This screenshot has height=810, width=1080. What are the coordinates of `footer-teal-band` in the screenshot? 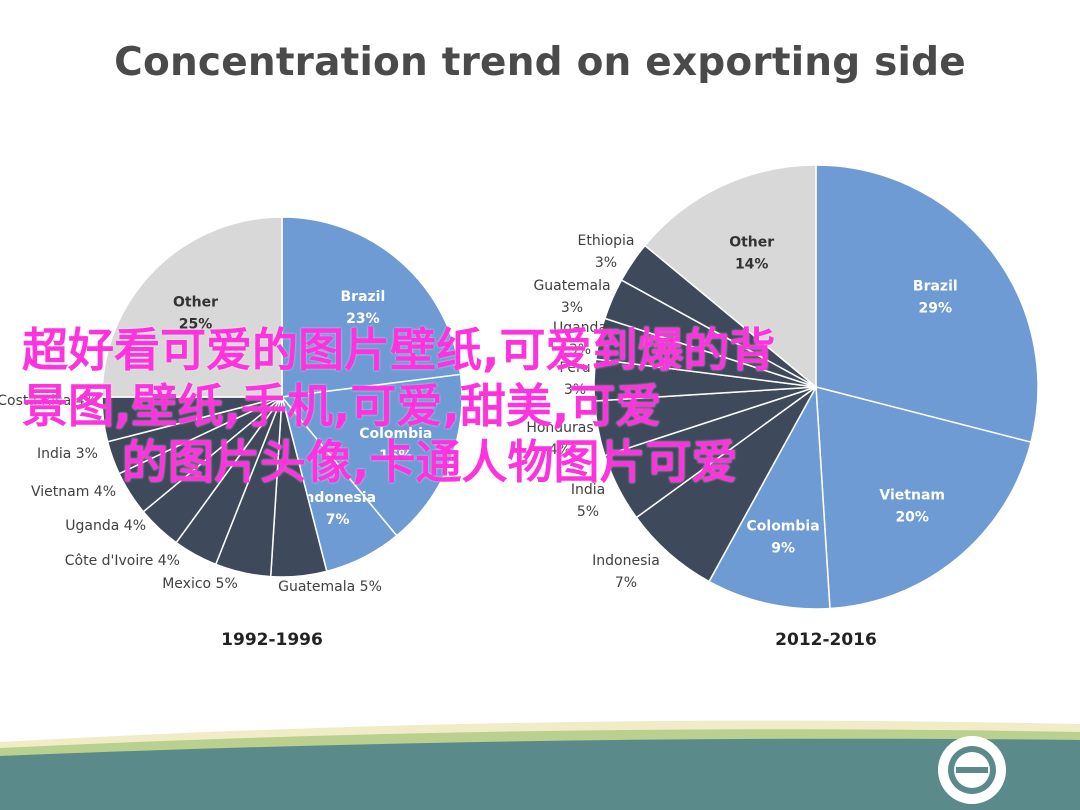 It's located at (540, 774).